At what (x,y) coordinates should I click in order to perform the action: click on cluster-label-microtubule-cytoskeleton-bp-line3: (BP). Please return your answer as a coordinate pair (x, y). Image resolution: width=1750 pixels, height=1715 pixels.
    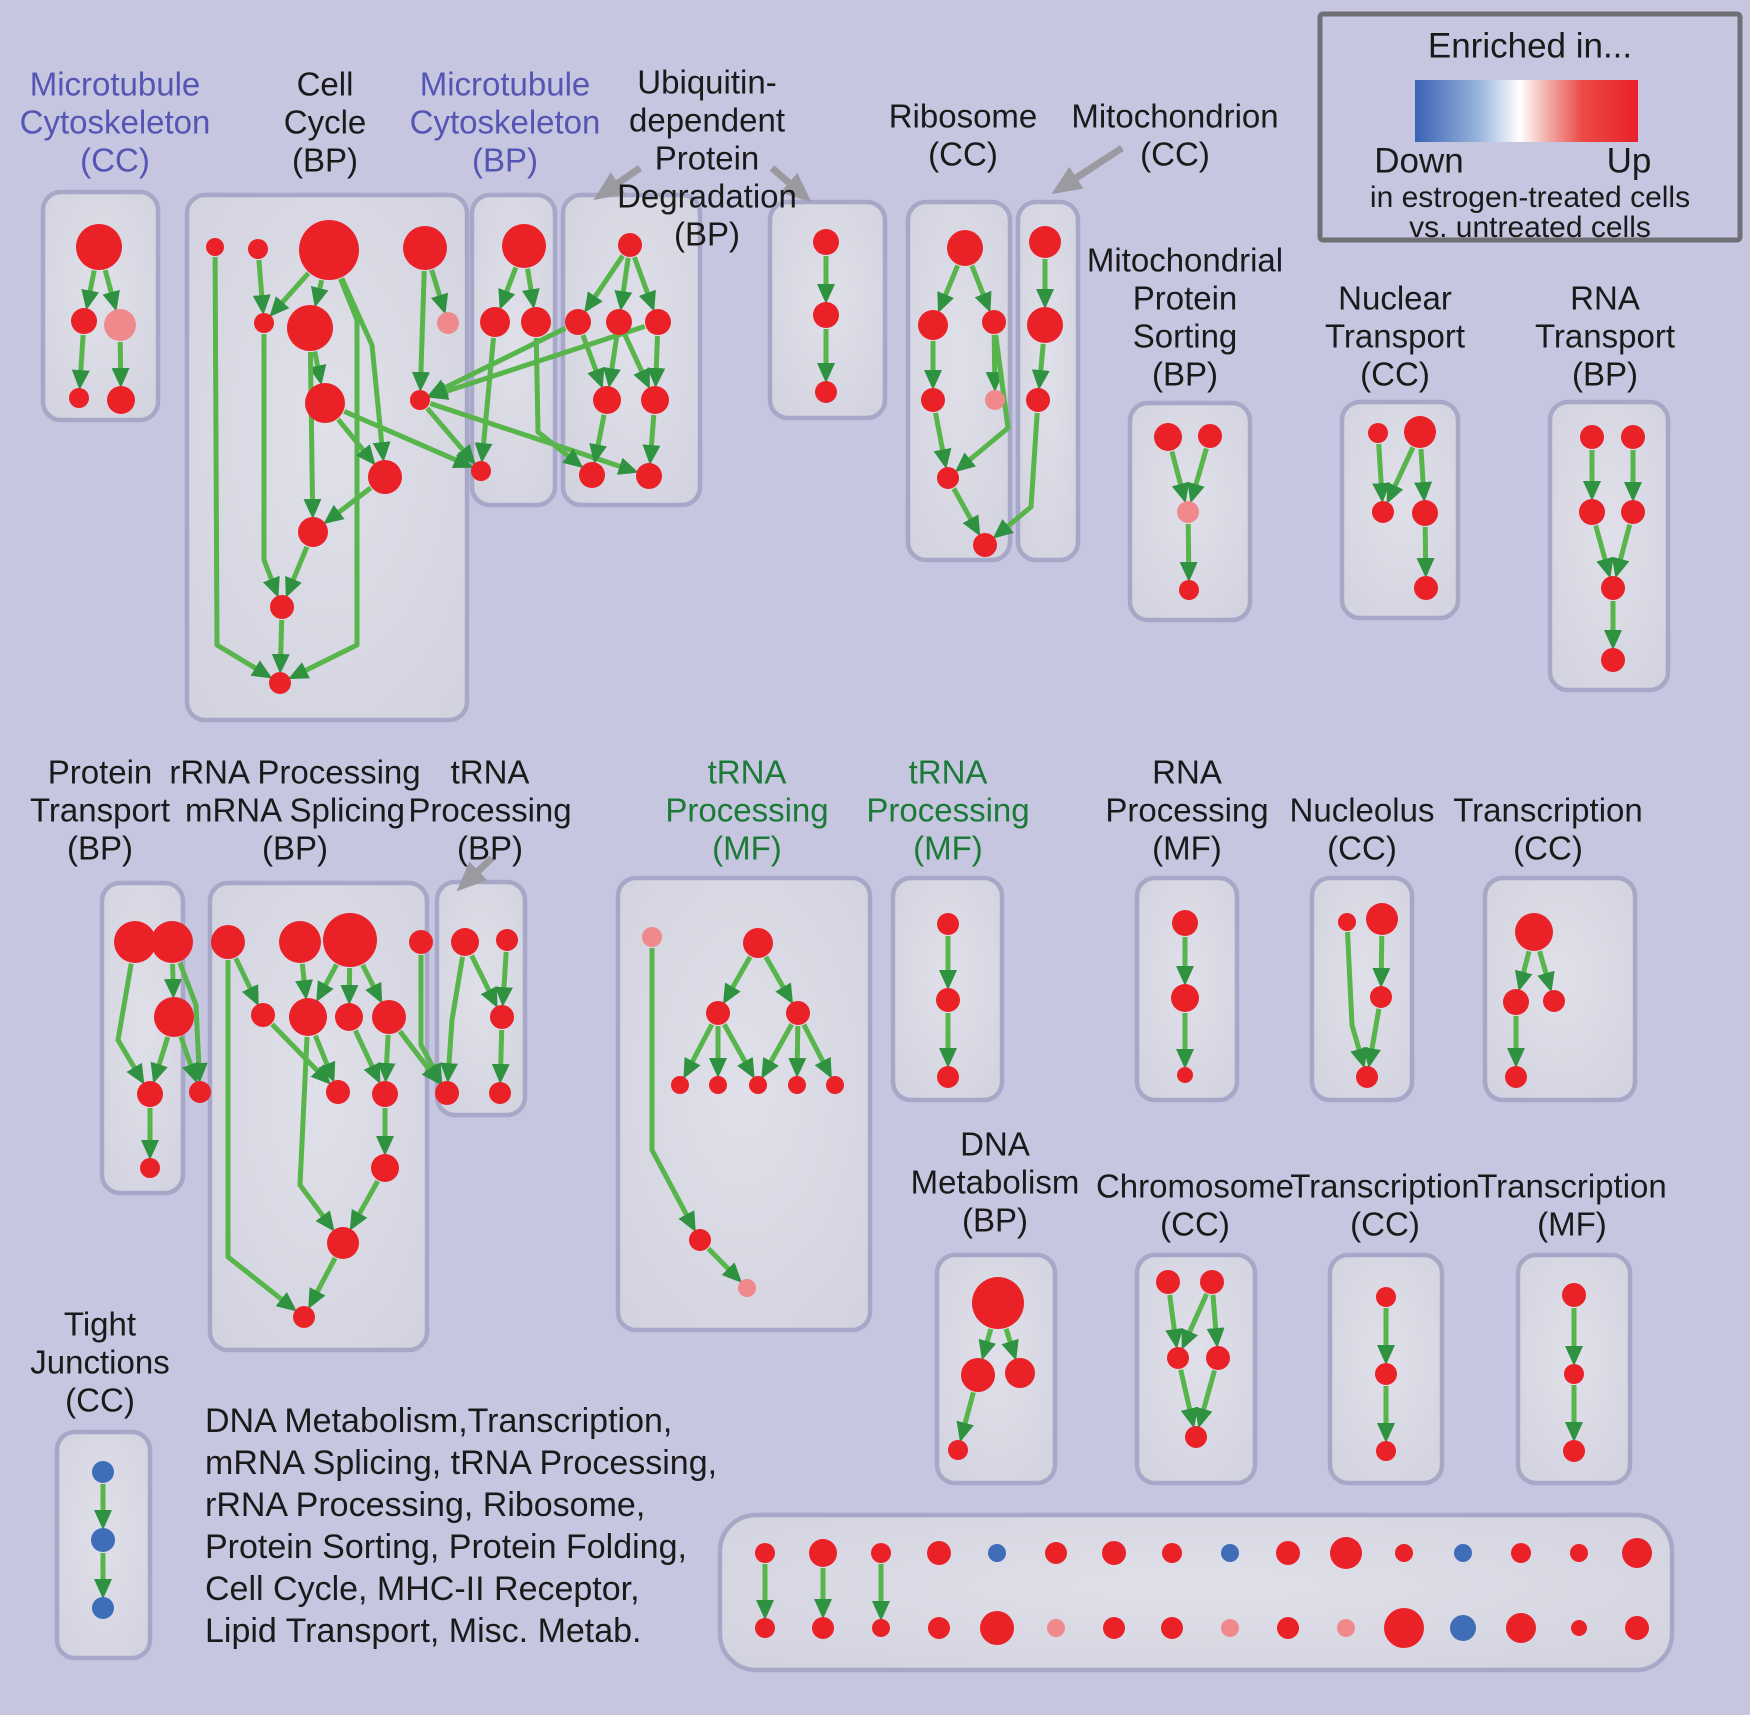
    Looking at the image, I should click on (505, 160).